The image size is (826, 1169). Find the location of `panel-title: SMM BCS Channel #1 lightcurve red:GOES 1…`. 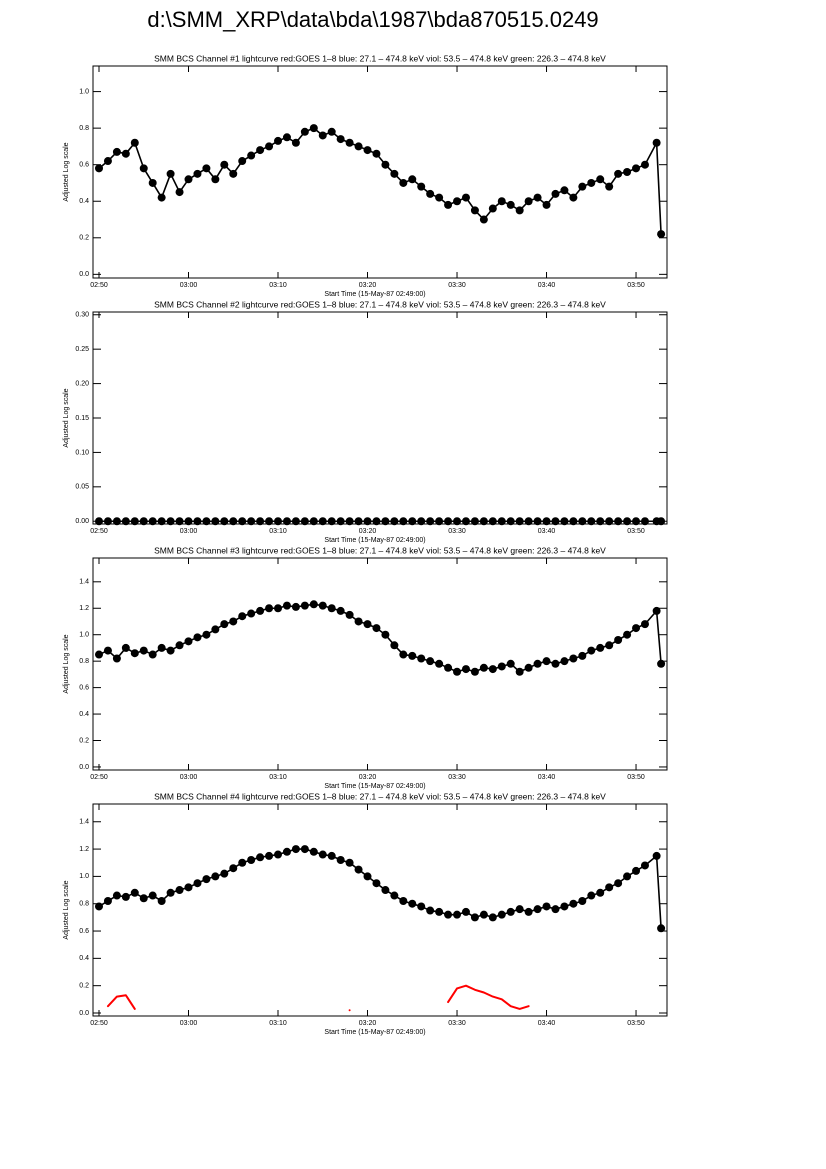

panel-title: SMM BCS Channel #1 lightcurve red:GOES 1… is located at coordinates (380, 58).